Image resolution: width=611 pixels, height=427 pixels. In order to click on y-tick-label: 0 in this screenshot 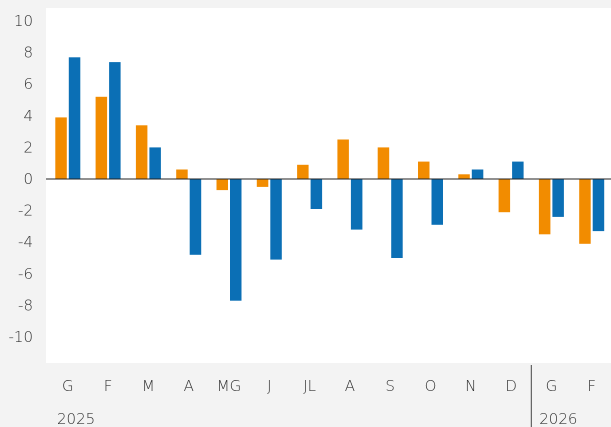, I will do `click(28, 179)`.